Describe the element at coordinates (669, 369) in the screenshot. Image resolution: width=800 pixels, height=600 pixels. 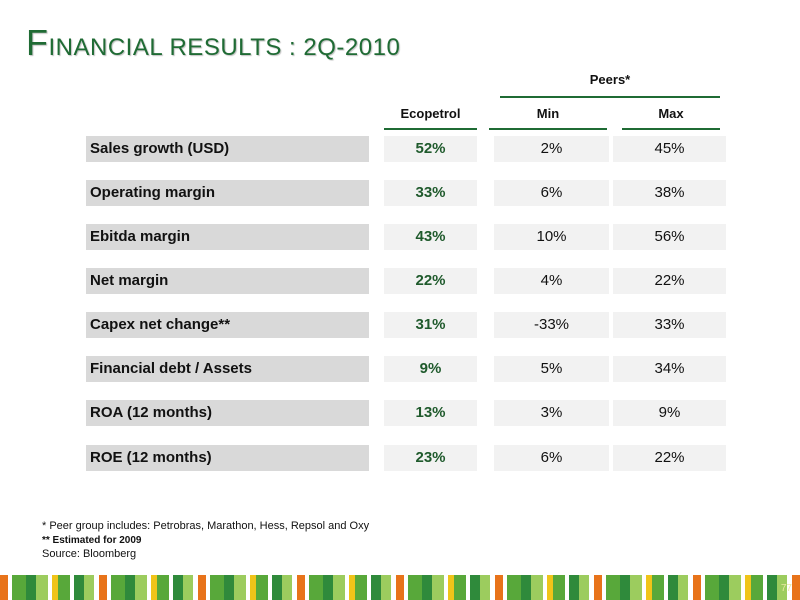
I see `peers-max-value: 34%` at that location.